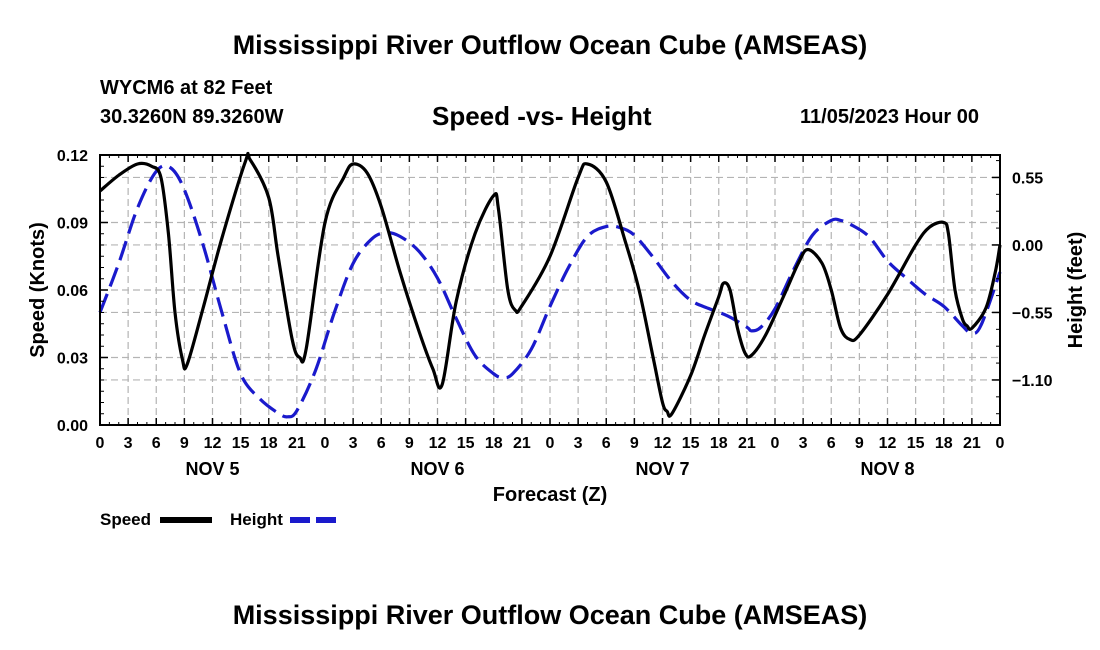 This screenshot has height=650, width=1100. What do you see at coordinates (890, 117) in the screenshot?
I see `forecast-datetime: 11/05/2023 Hour 00` at bounding box center [890, 117].